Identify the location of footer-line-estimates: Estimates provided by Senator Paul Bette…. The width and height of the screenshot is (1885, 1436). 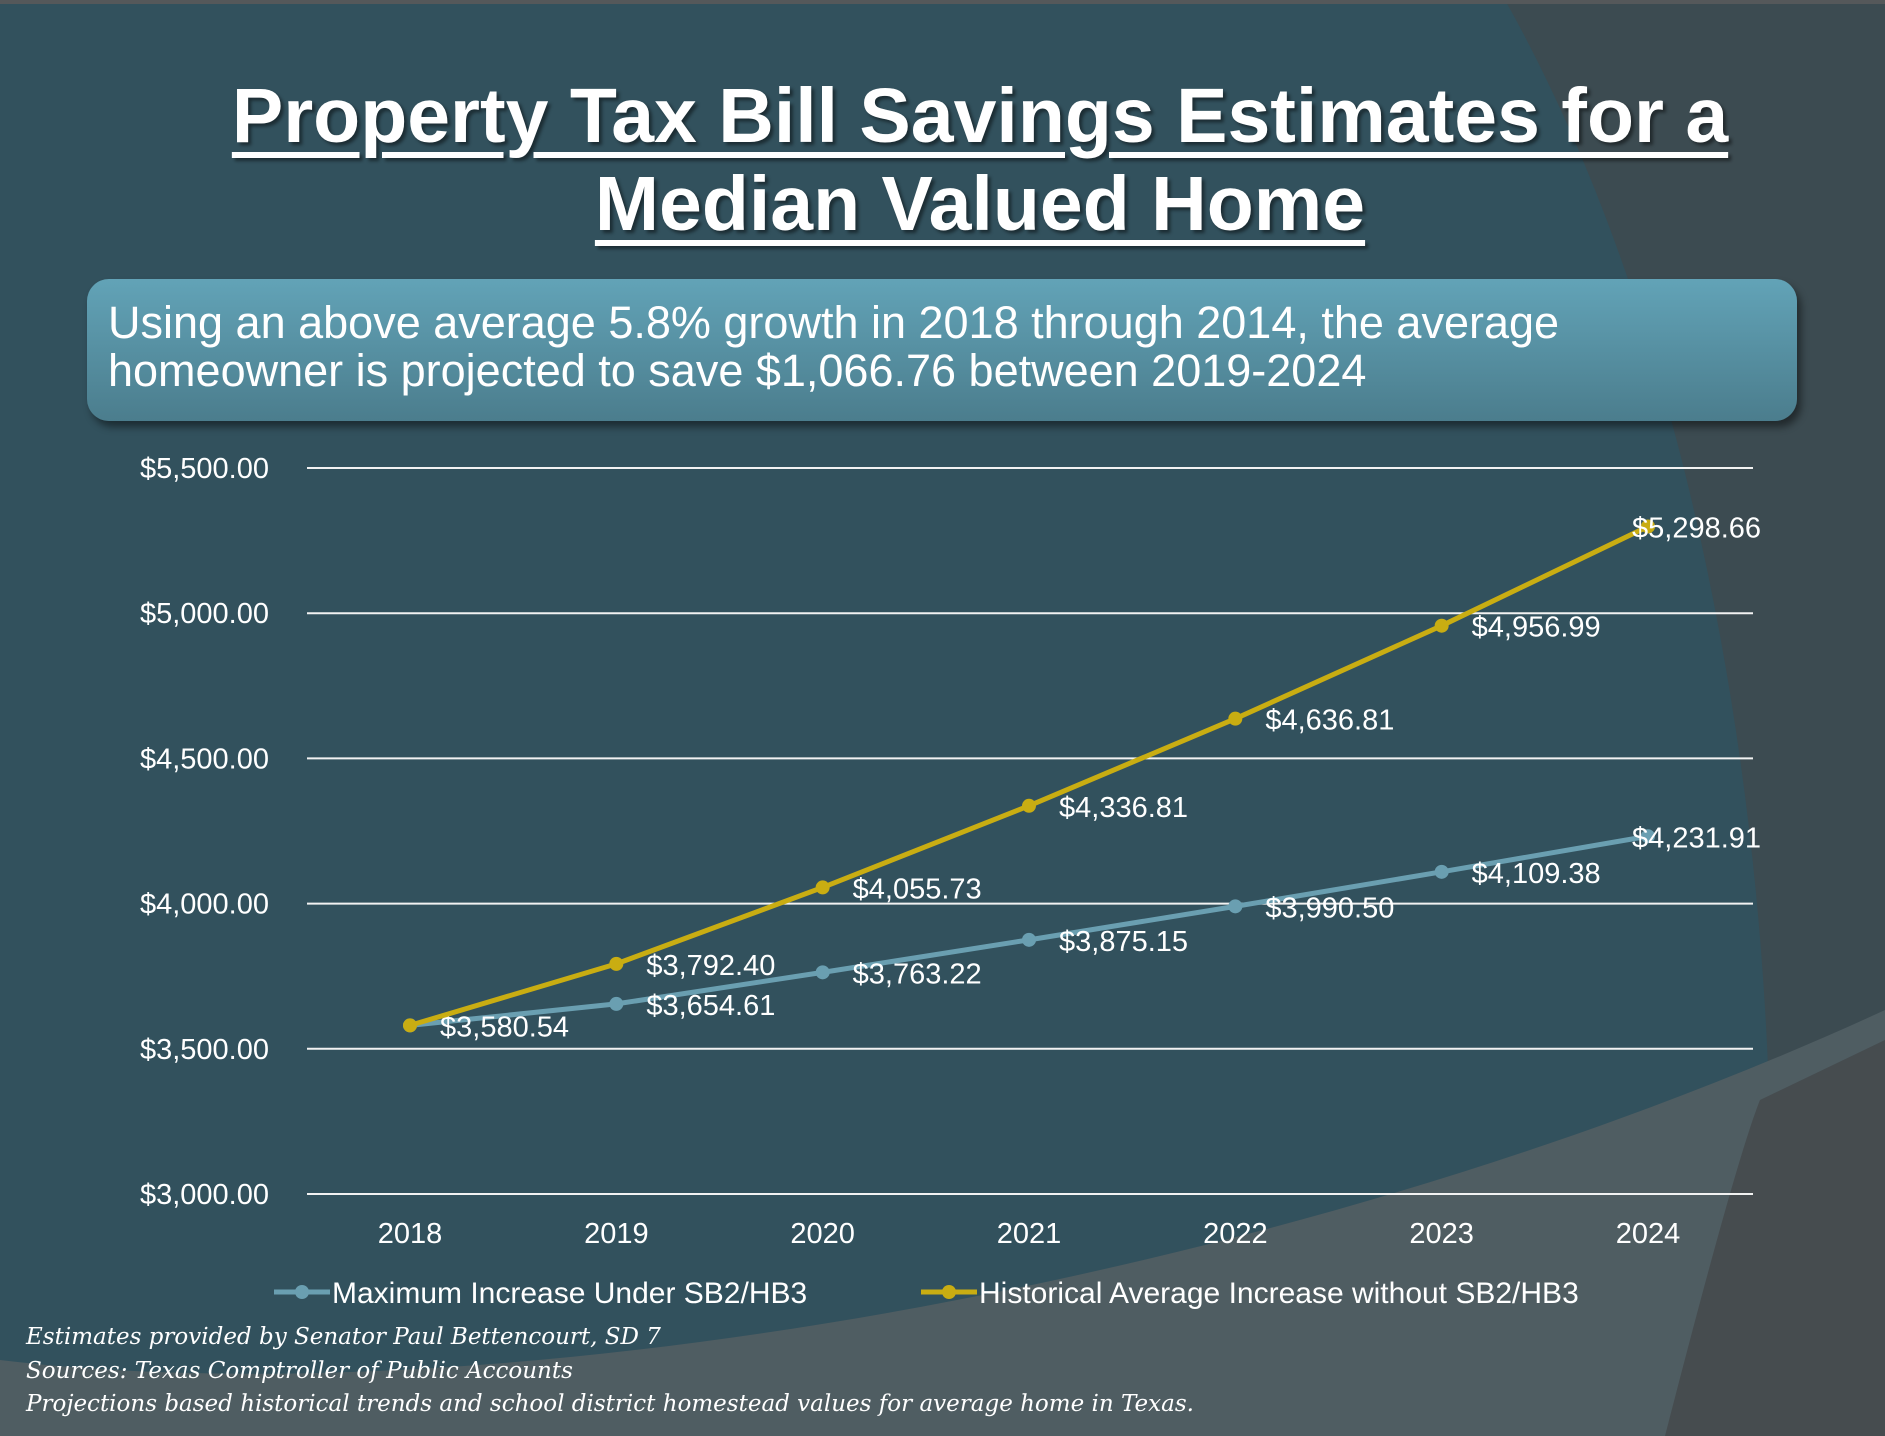
(343, 1337).